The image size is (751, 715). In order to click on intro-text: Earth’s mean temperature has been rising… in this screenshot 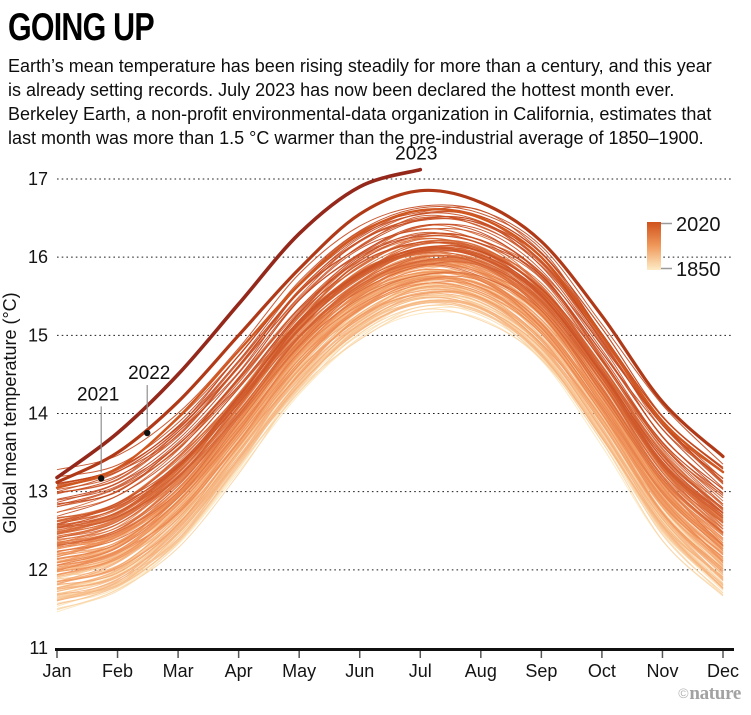, I will do `click(379, 102)`.